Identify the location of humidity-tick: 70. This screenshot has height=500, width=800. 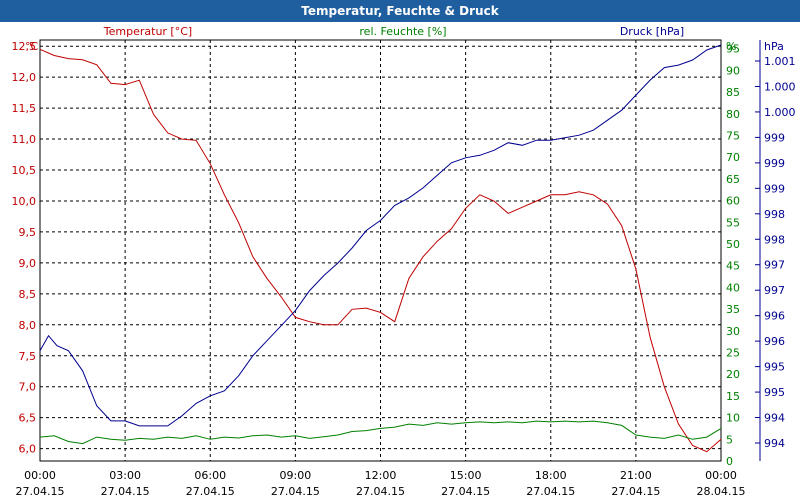
(733, 157).